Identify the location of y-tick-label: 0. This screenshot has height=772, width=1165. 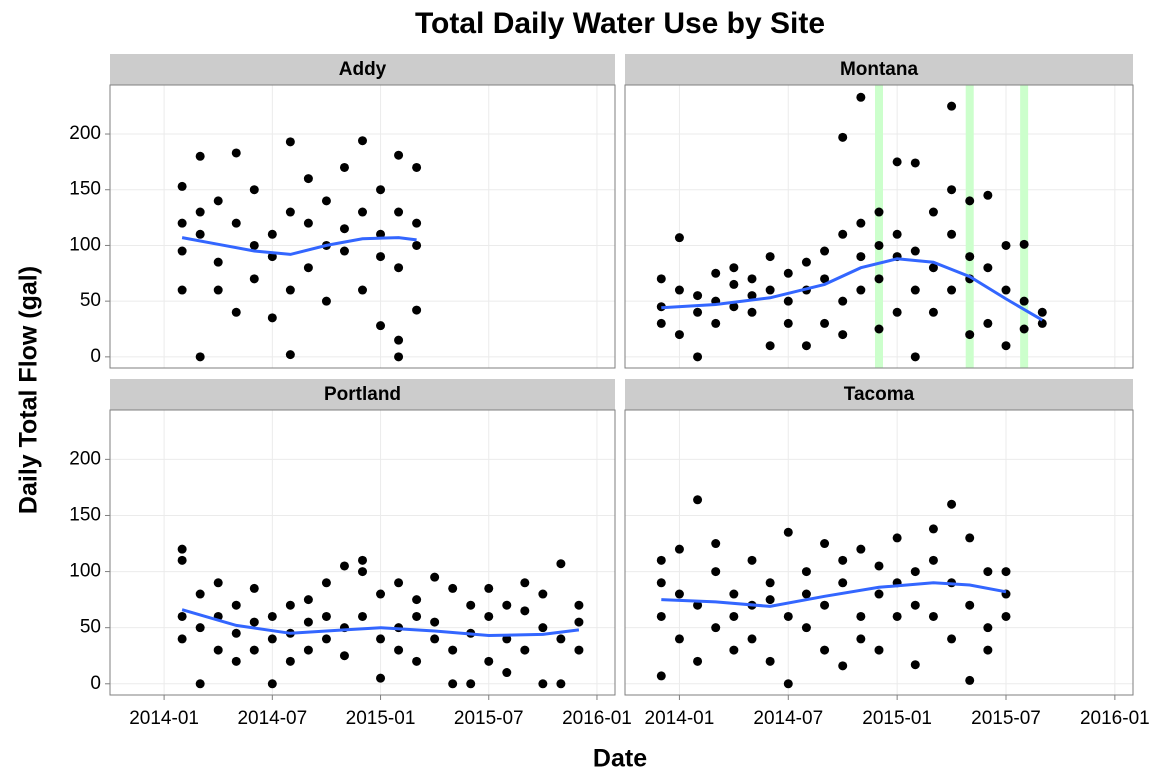
(95, 683).